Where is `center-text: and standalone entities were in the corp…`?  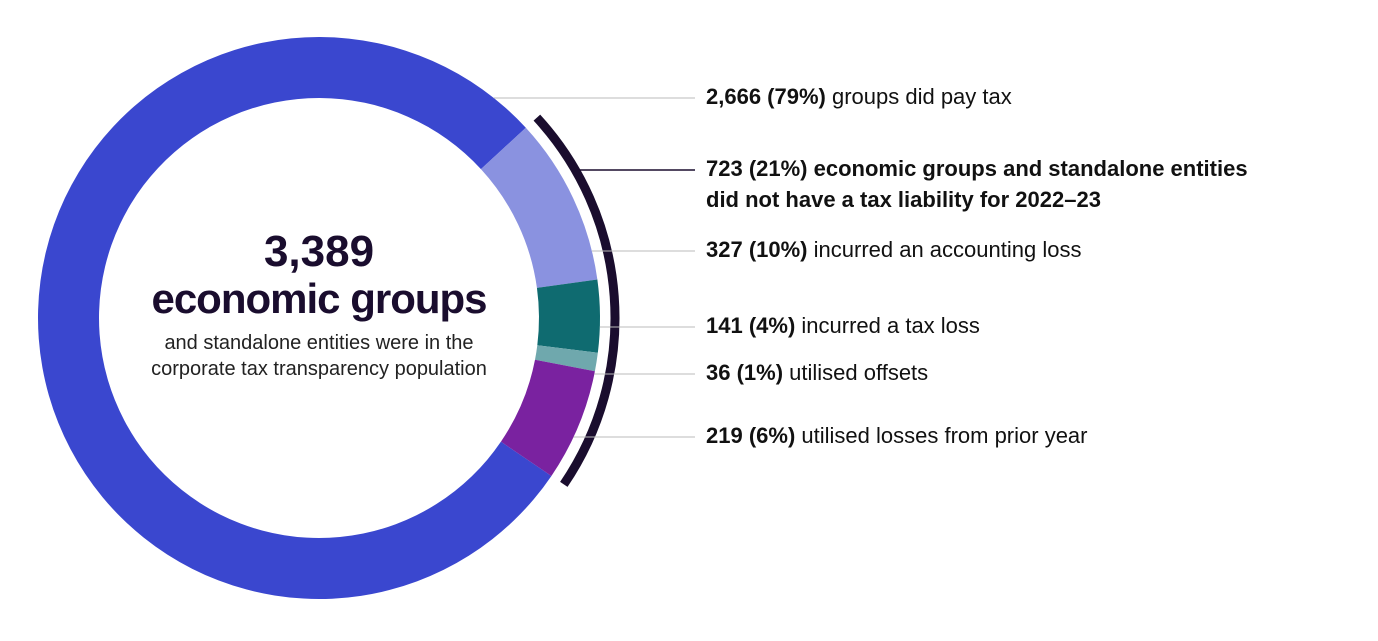 center-text: and standalone entities were in the corp… is located at coordinates (319, 356).